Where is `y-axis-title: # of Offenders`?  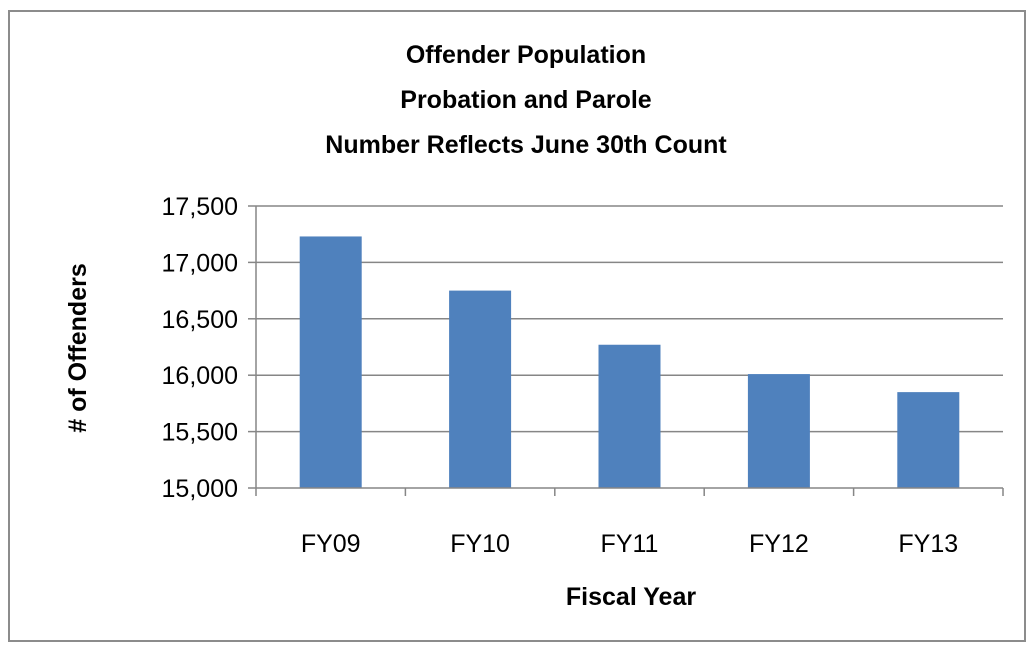
y-axis-title: # of Offenders is located at coordinates (78, 347).